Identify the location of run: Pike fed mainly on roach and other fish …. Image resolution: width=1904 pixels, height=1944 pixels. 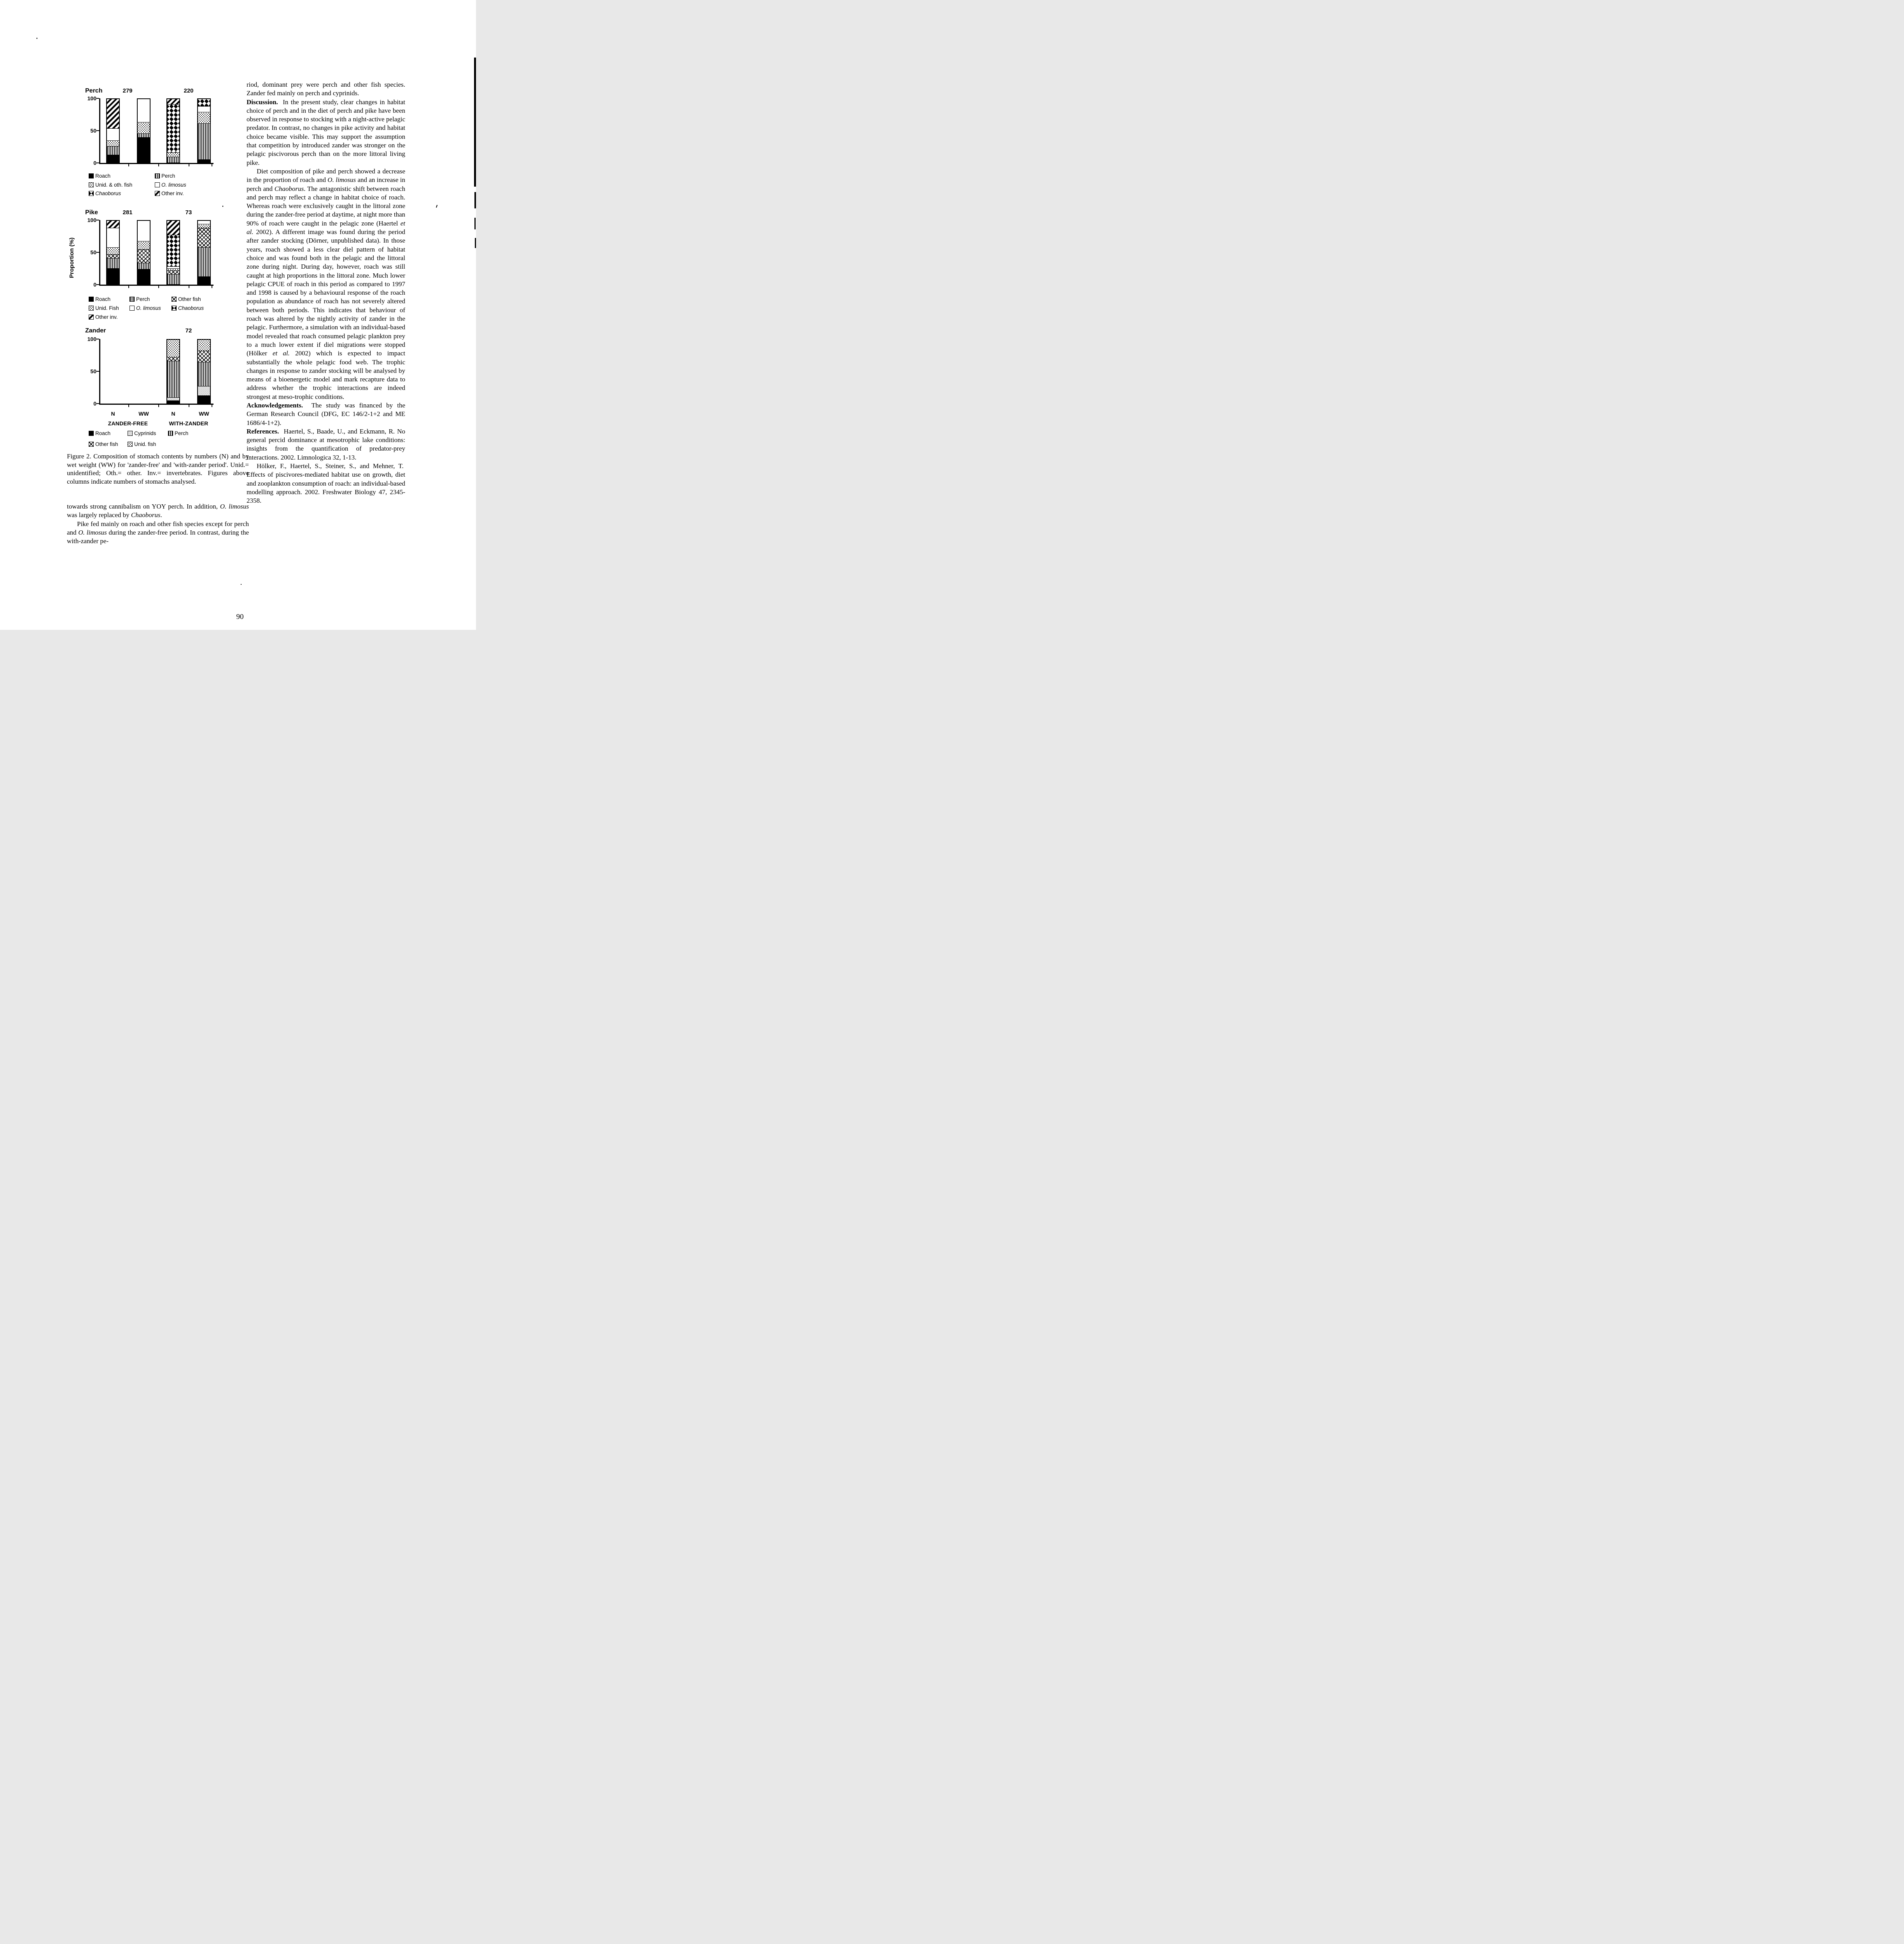
(158, 528).